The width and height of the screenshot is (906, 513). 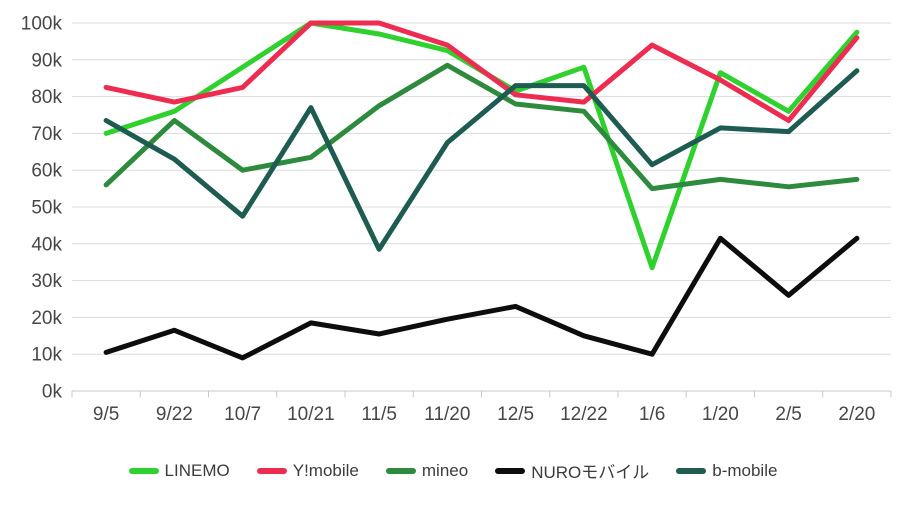 I want to click on x-tick-label-10/7: 10/7, so click(x=242, y=414).